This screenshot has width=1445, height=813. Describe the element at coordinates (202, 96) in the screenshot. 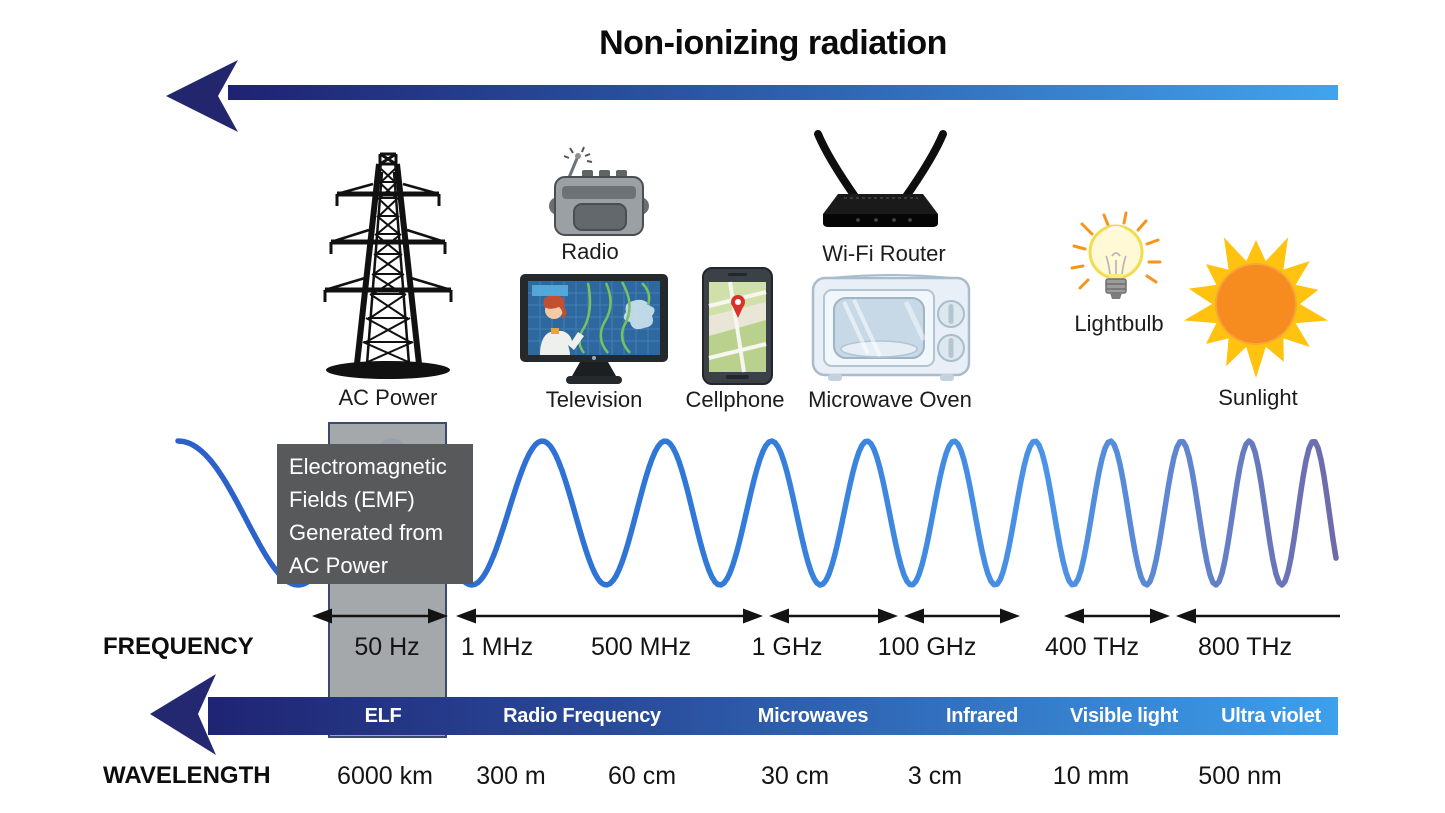

I see `non-ionizing-arrow-head-icon` at that location.